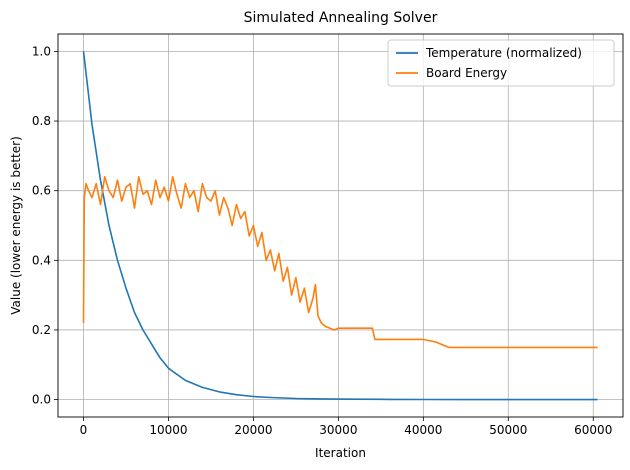  Describe the element at coordinates (503, 53) in the screenshot. I see `legend-label-temperature: Temperature (normalized)` at that location.